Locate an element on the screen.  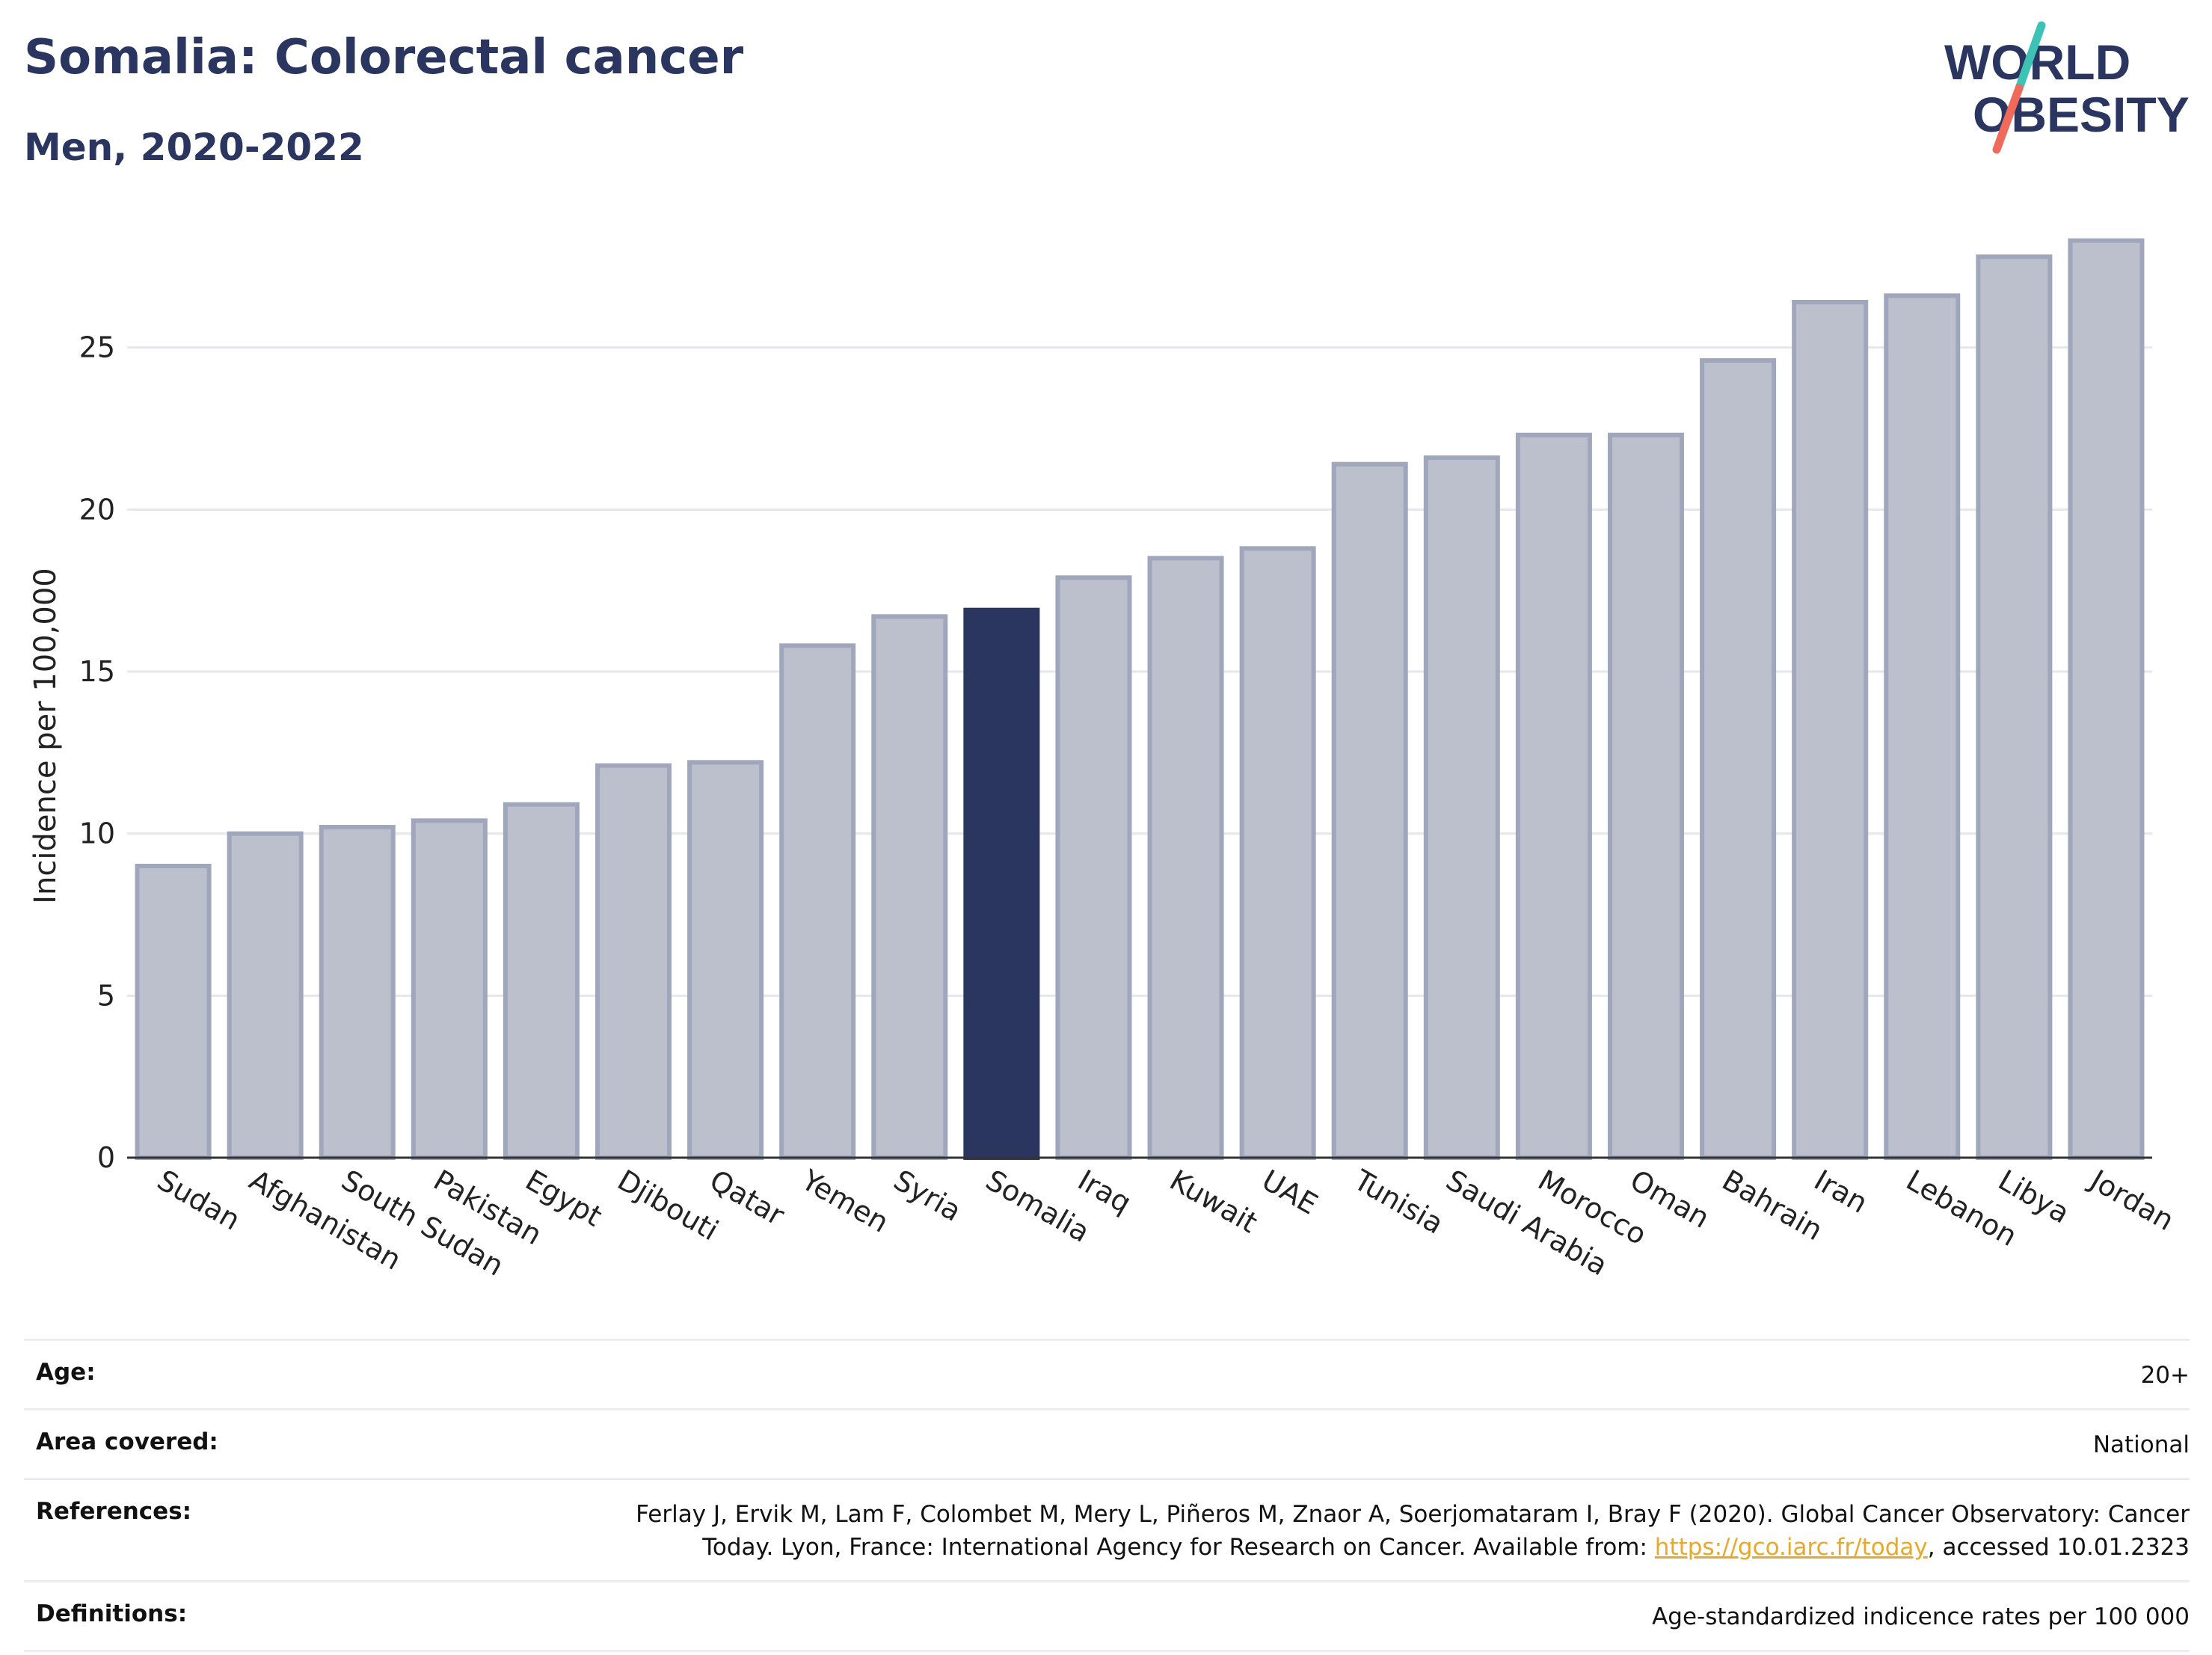
bar-djibouti is located at coordinates (633, 961).